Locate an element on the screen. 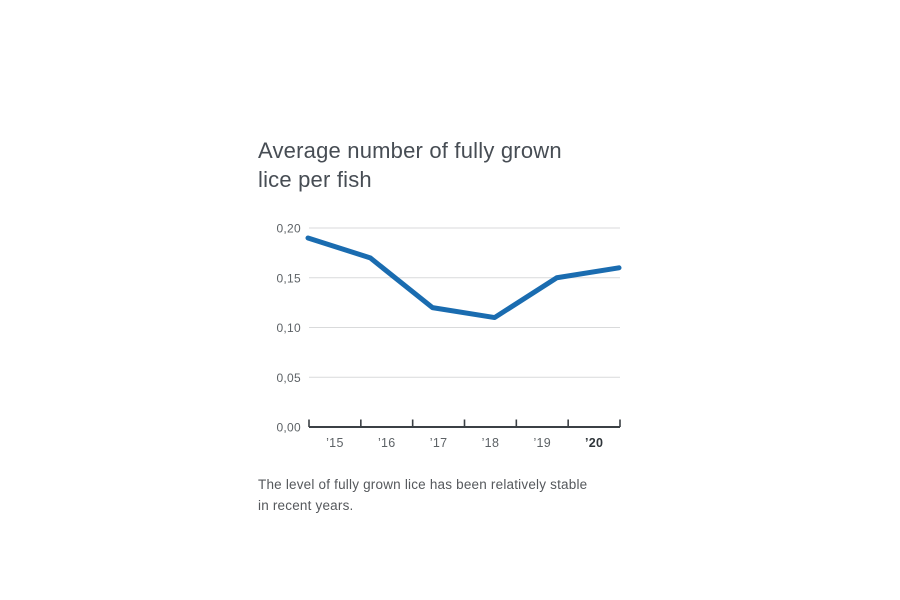 Image resolution: width=900 pixels, height=600 pixels. y-tick-label: 0,10 is located at coordinates (288, 328).